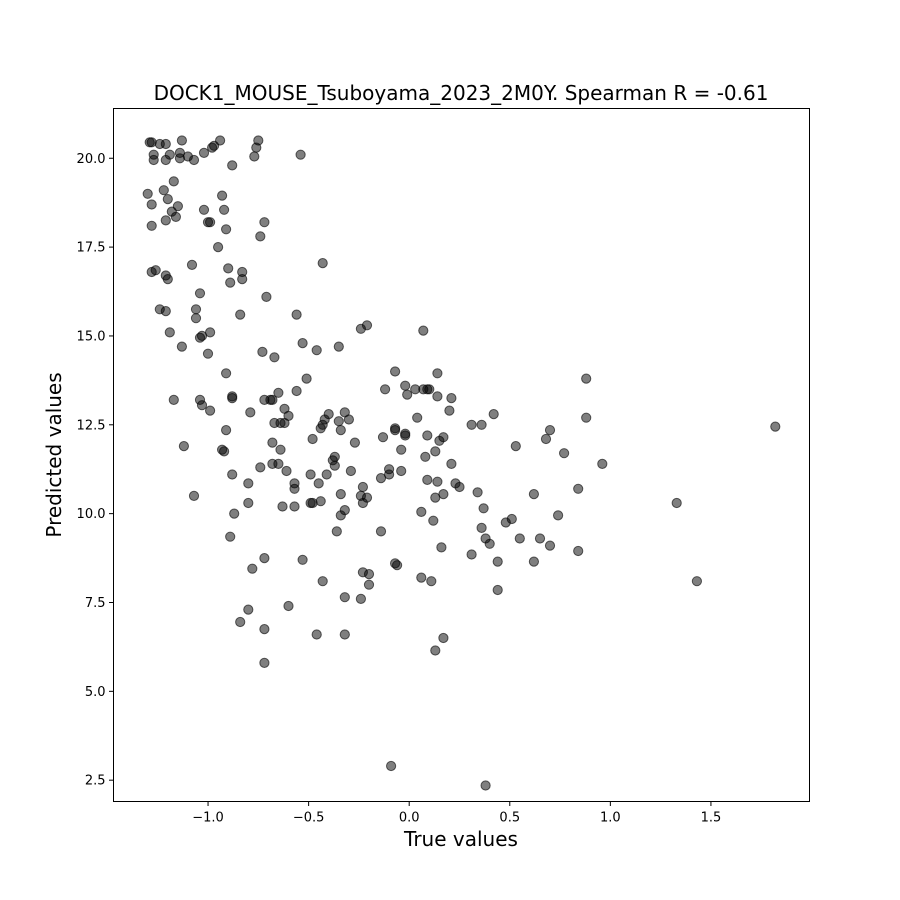 The width and height of the screenshot is (900, 900). What do you see at coordinates (95, 692) in the screenshot?
I see `y-tick-label: 5.0` at bounding box center [95, 692].